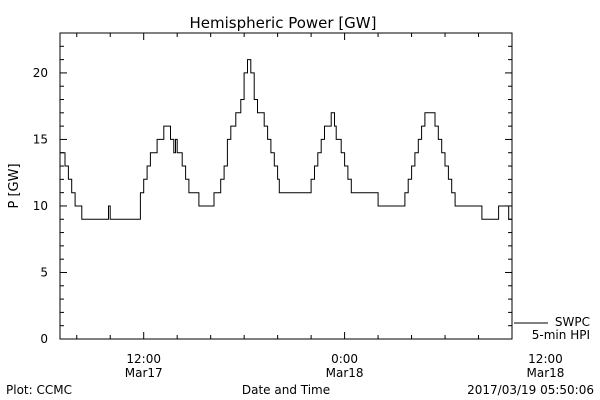  What do you see at coordinates (144, 373) in the screenshot?
I see `x-tick-date-label: Mar17` at bounding box center [144, 373].